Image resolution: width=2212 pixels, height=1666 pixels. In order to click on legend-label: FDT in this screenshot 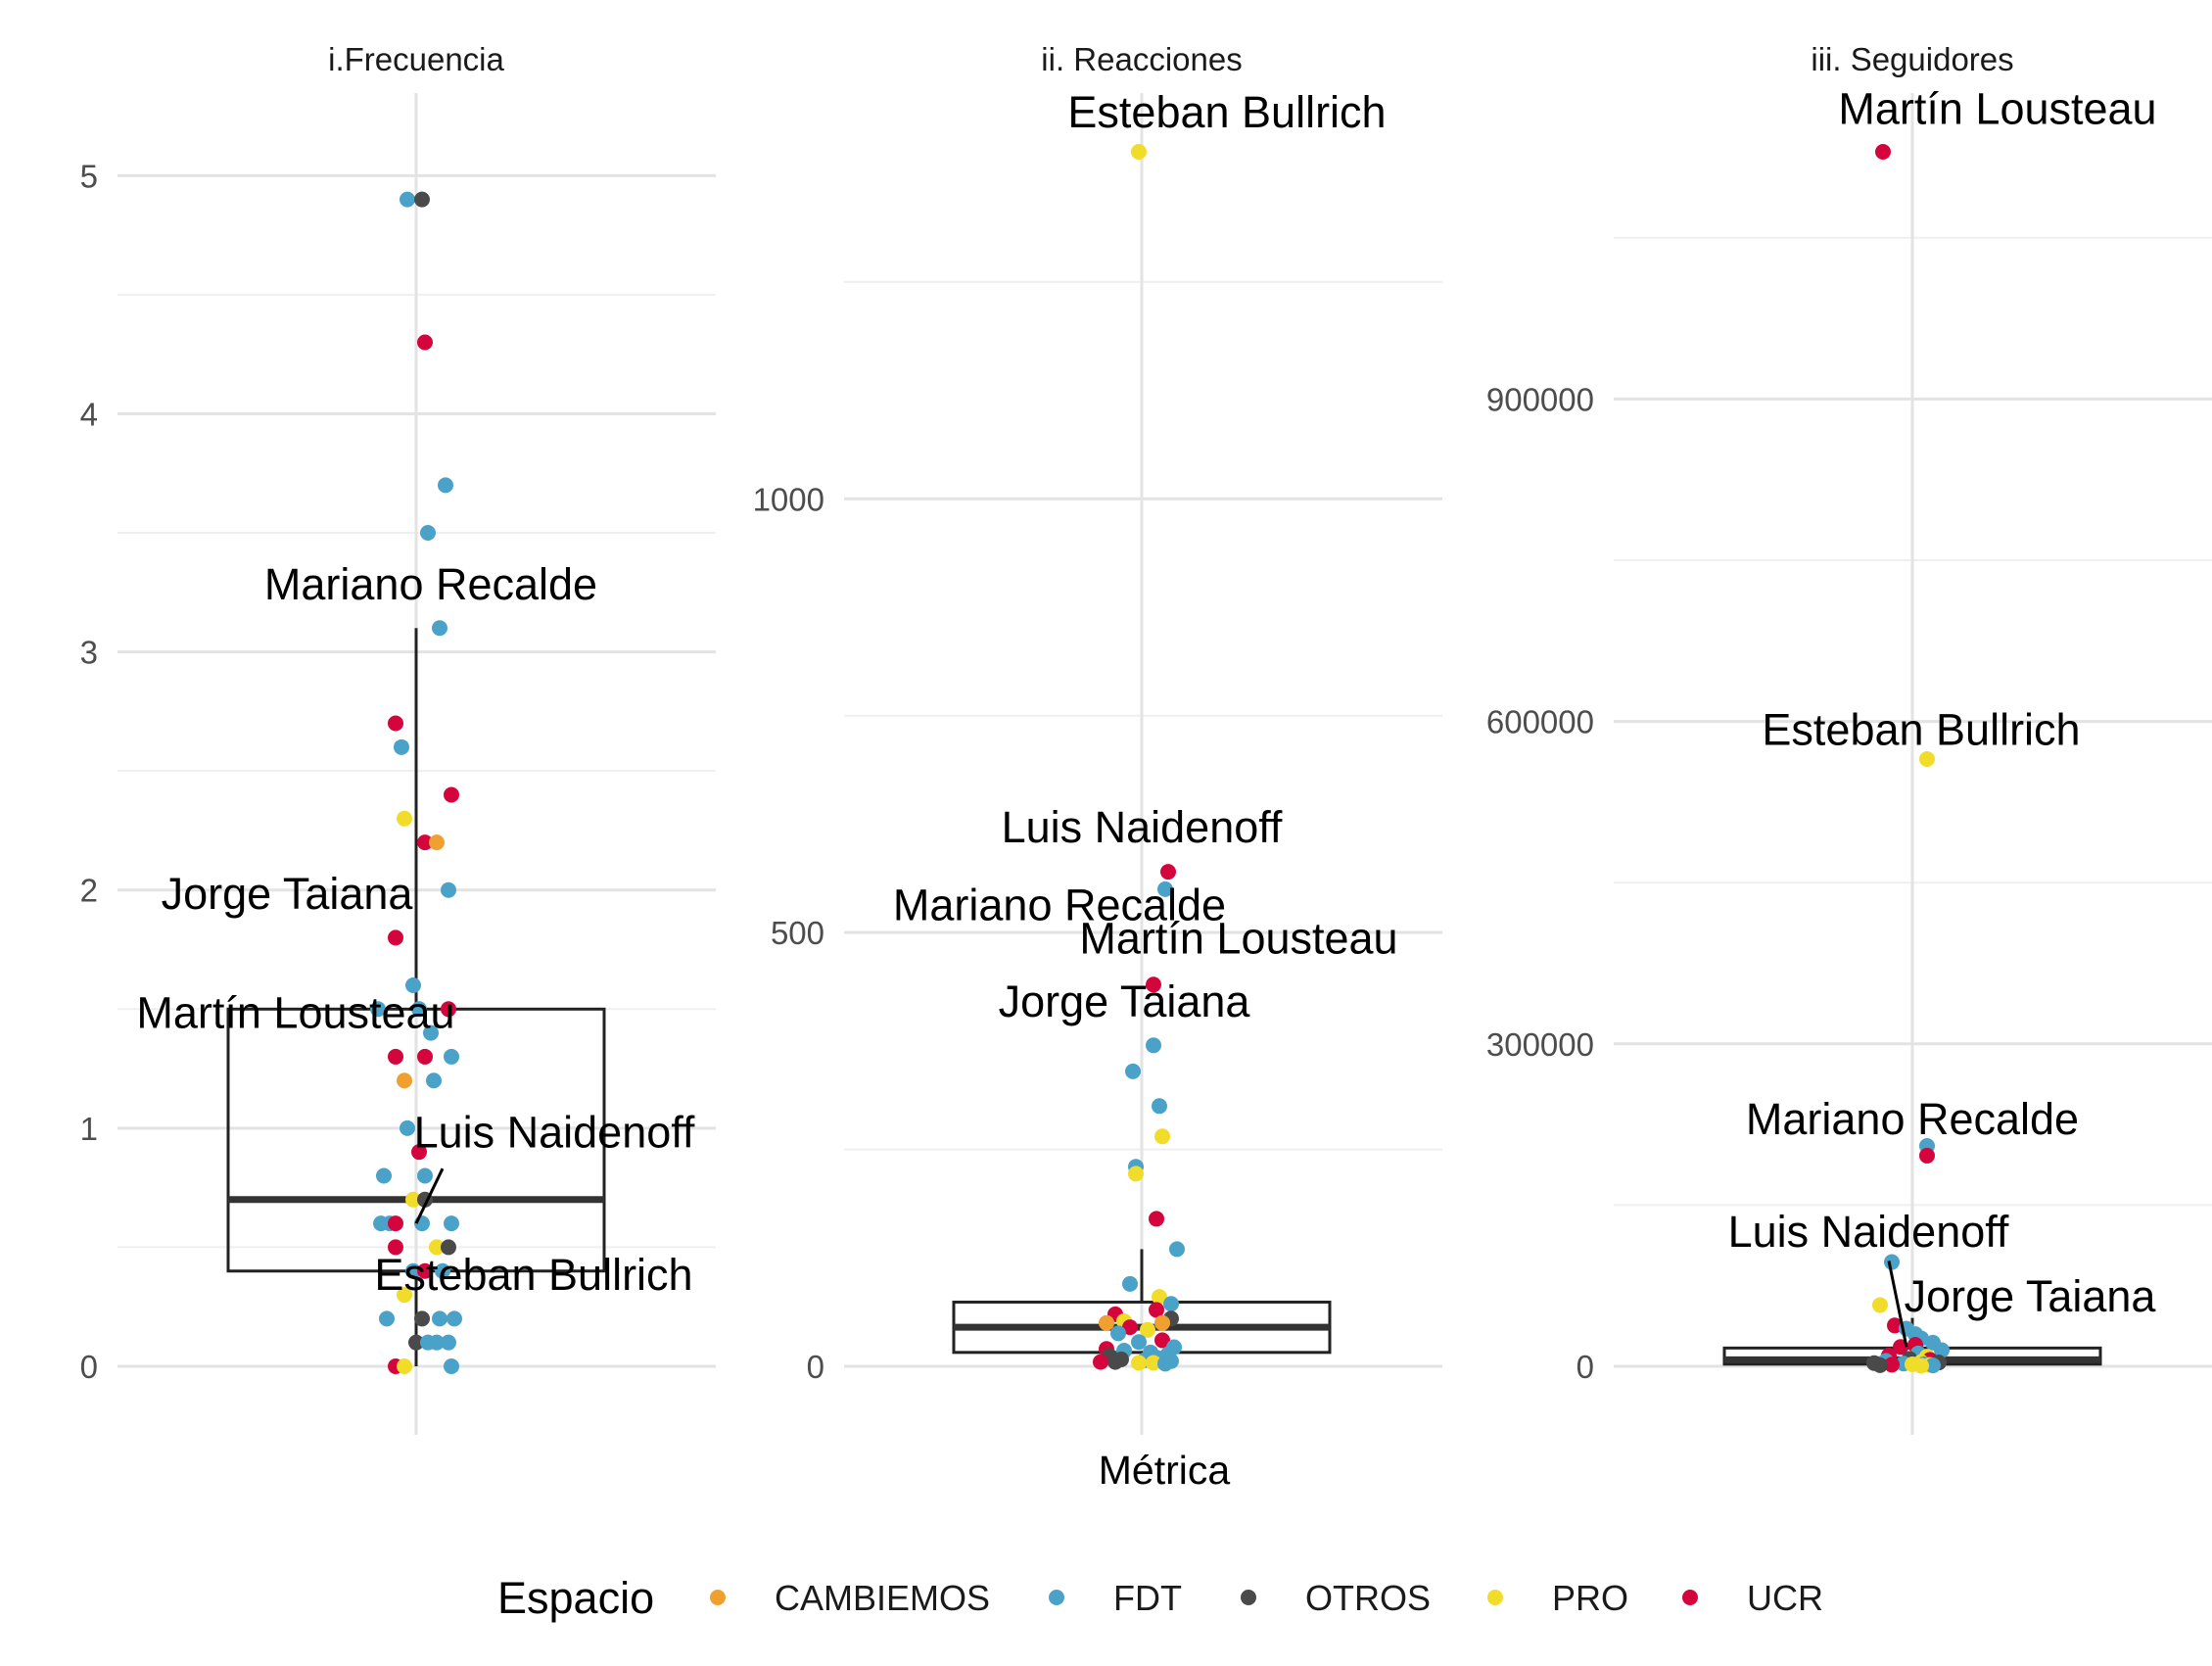, I will do `click(1147, 1598)`.